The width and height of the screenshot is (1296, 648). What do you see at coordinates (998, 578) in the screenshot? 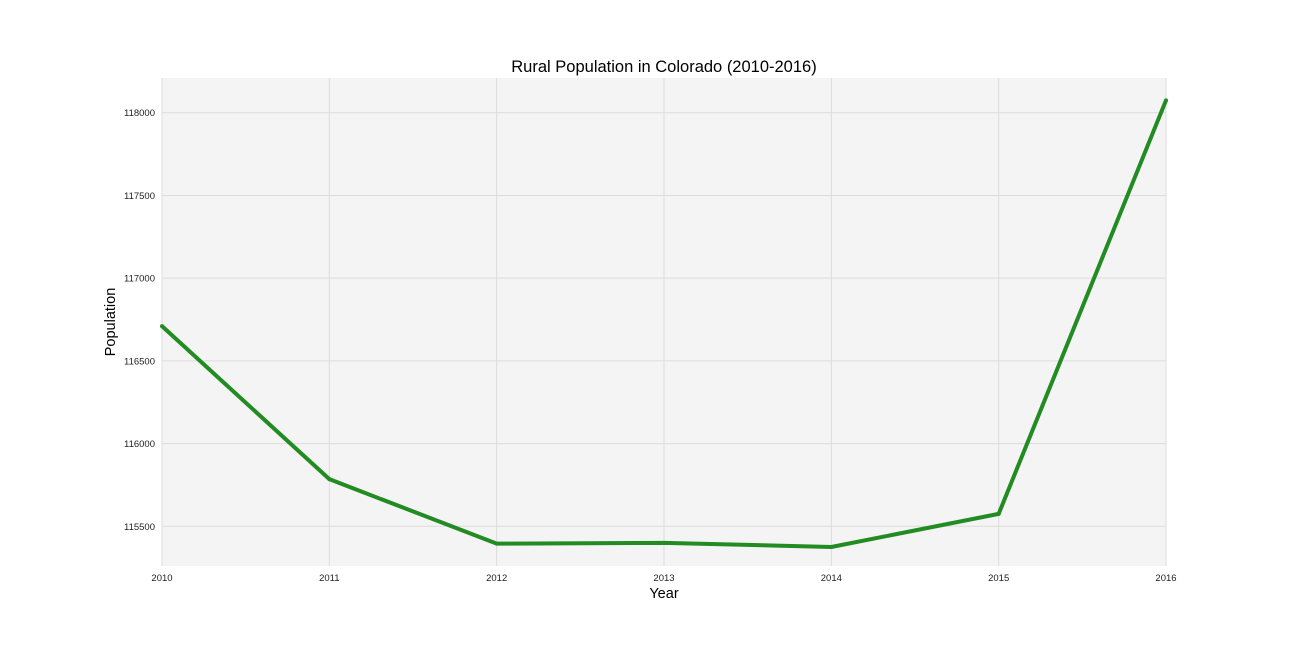
I see `x-tick-label: 2015` at bounding box center [998, 578].